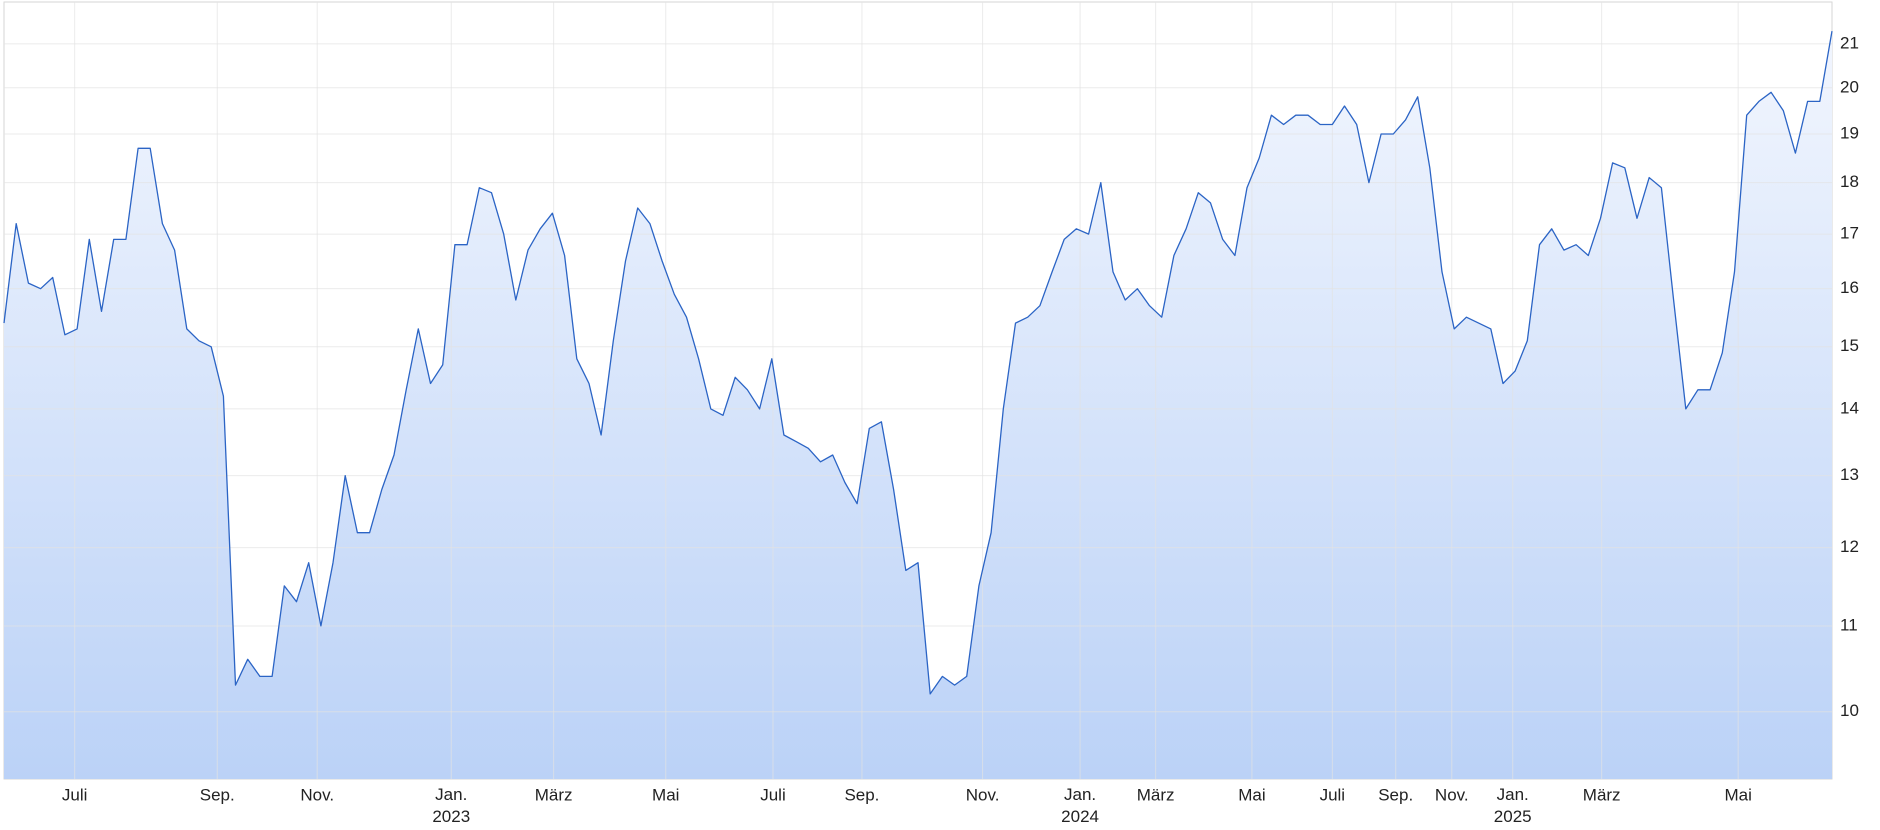 This screenshot has height=830, width=1880. Describe the element at coordinates (451, 805) in the screenshot. I see `x-tick-label: Jan. 2023` at that location.